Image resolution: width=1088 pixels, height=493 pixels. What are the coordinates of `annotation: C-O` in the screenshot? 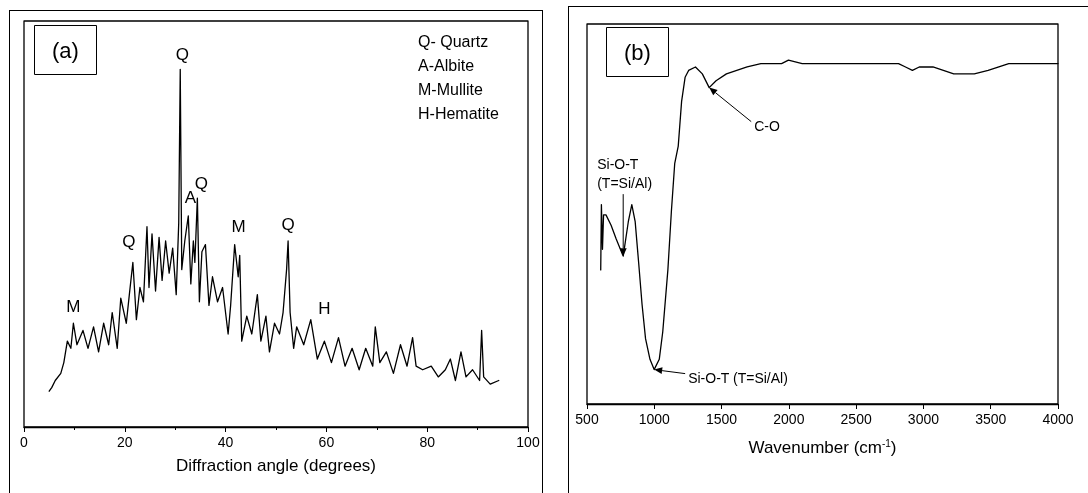 It's located at (767, 125).